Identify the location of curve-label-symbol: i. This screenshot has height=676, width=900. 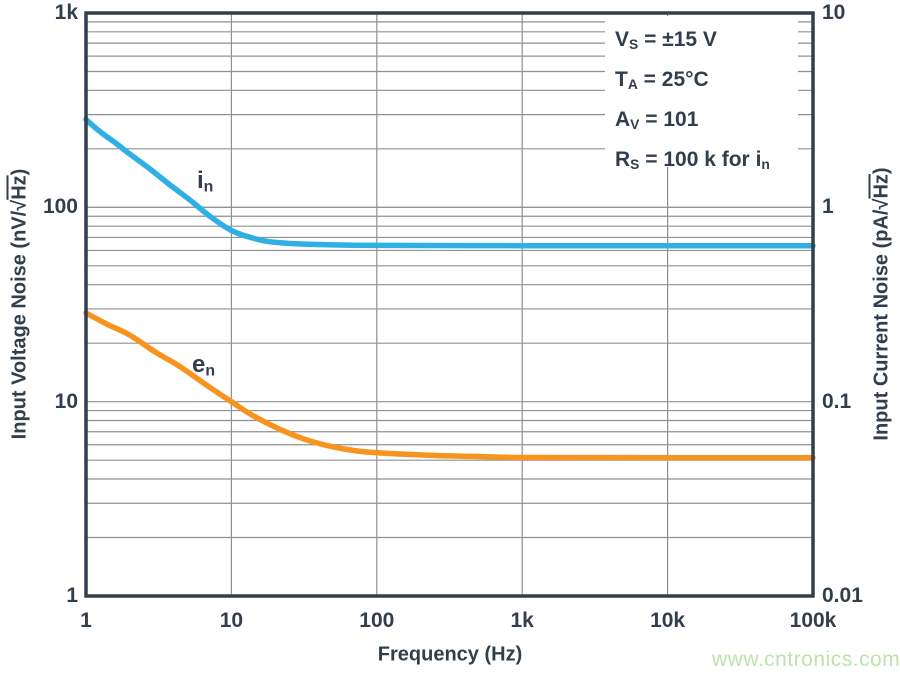
(200, 180).